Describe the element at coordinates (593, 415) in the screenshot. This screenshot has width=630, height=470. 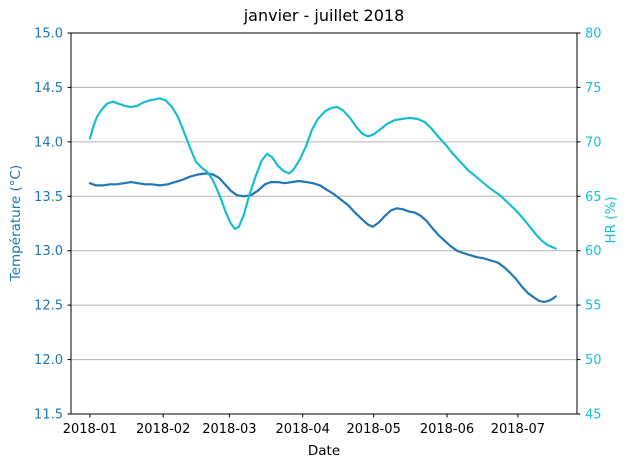
I see `right-y-tick-label: 45` at that location.